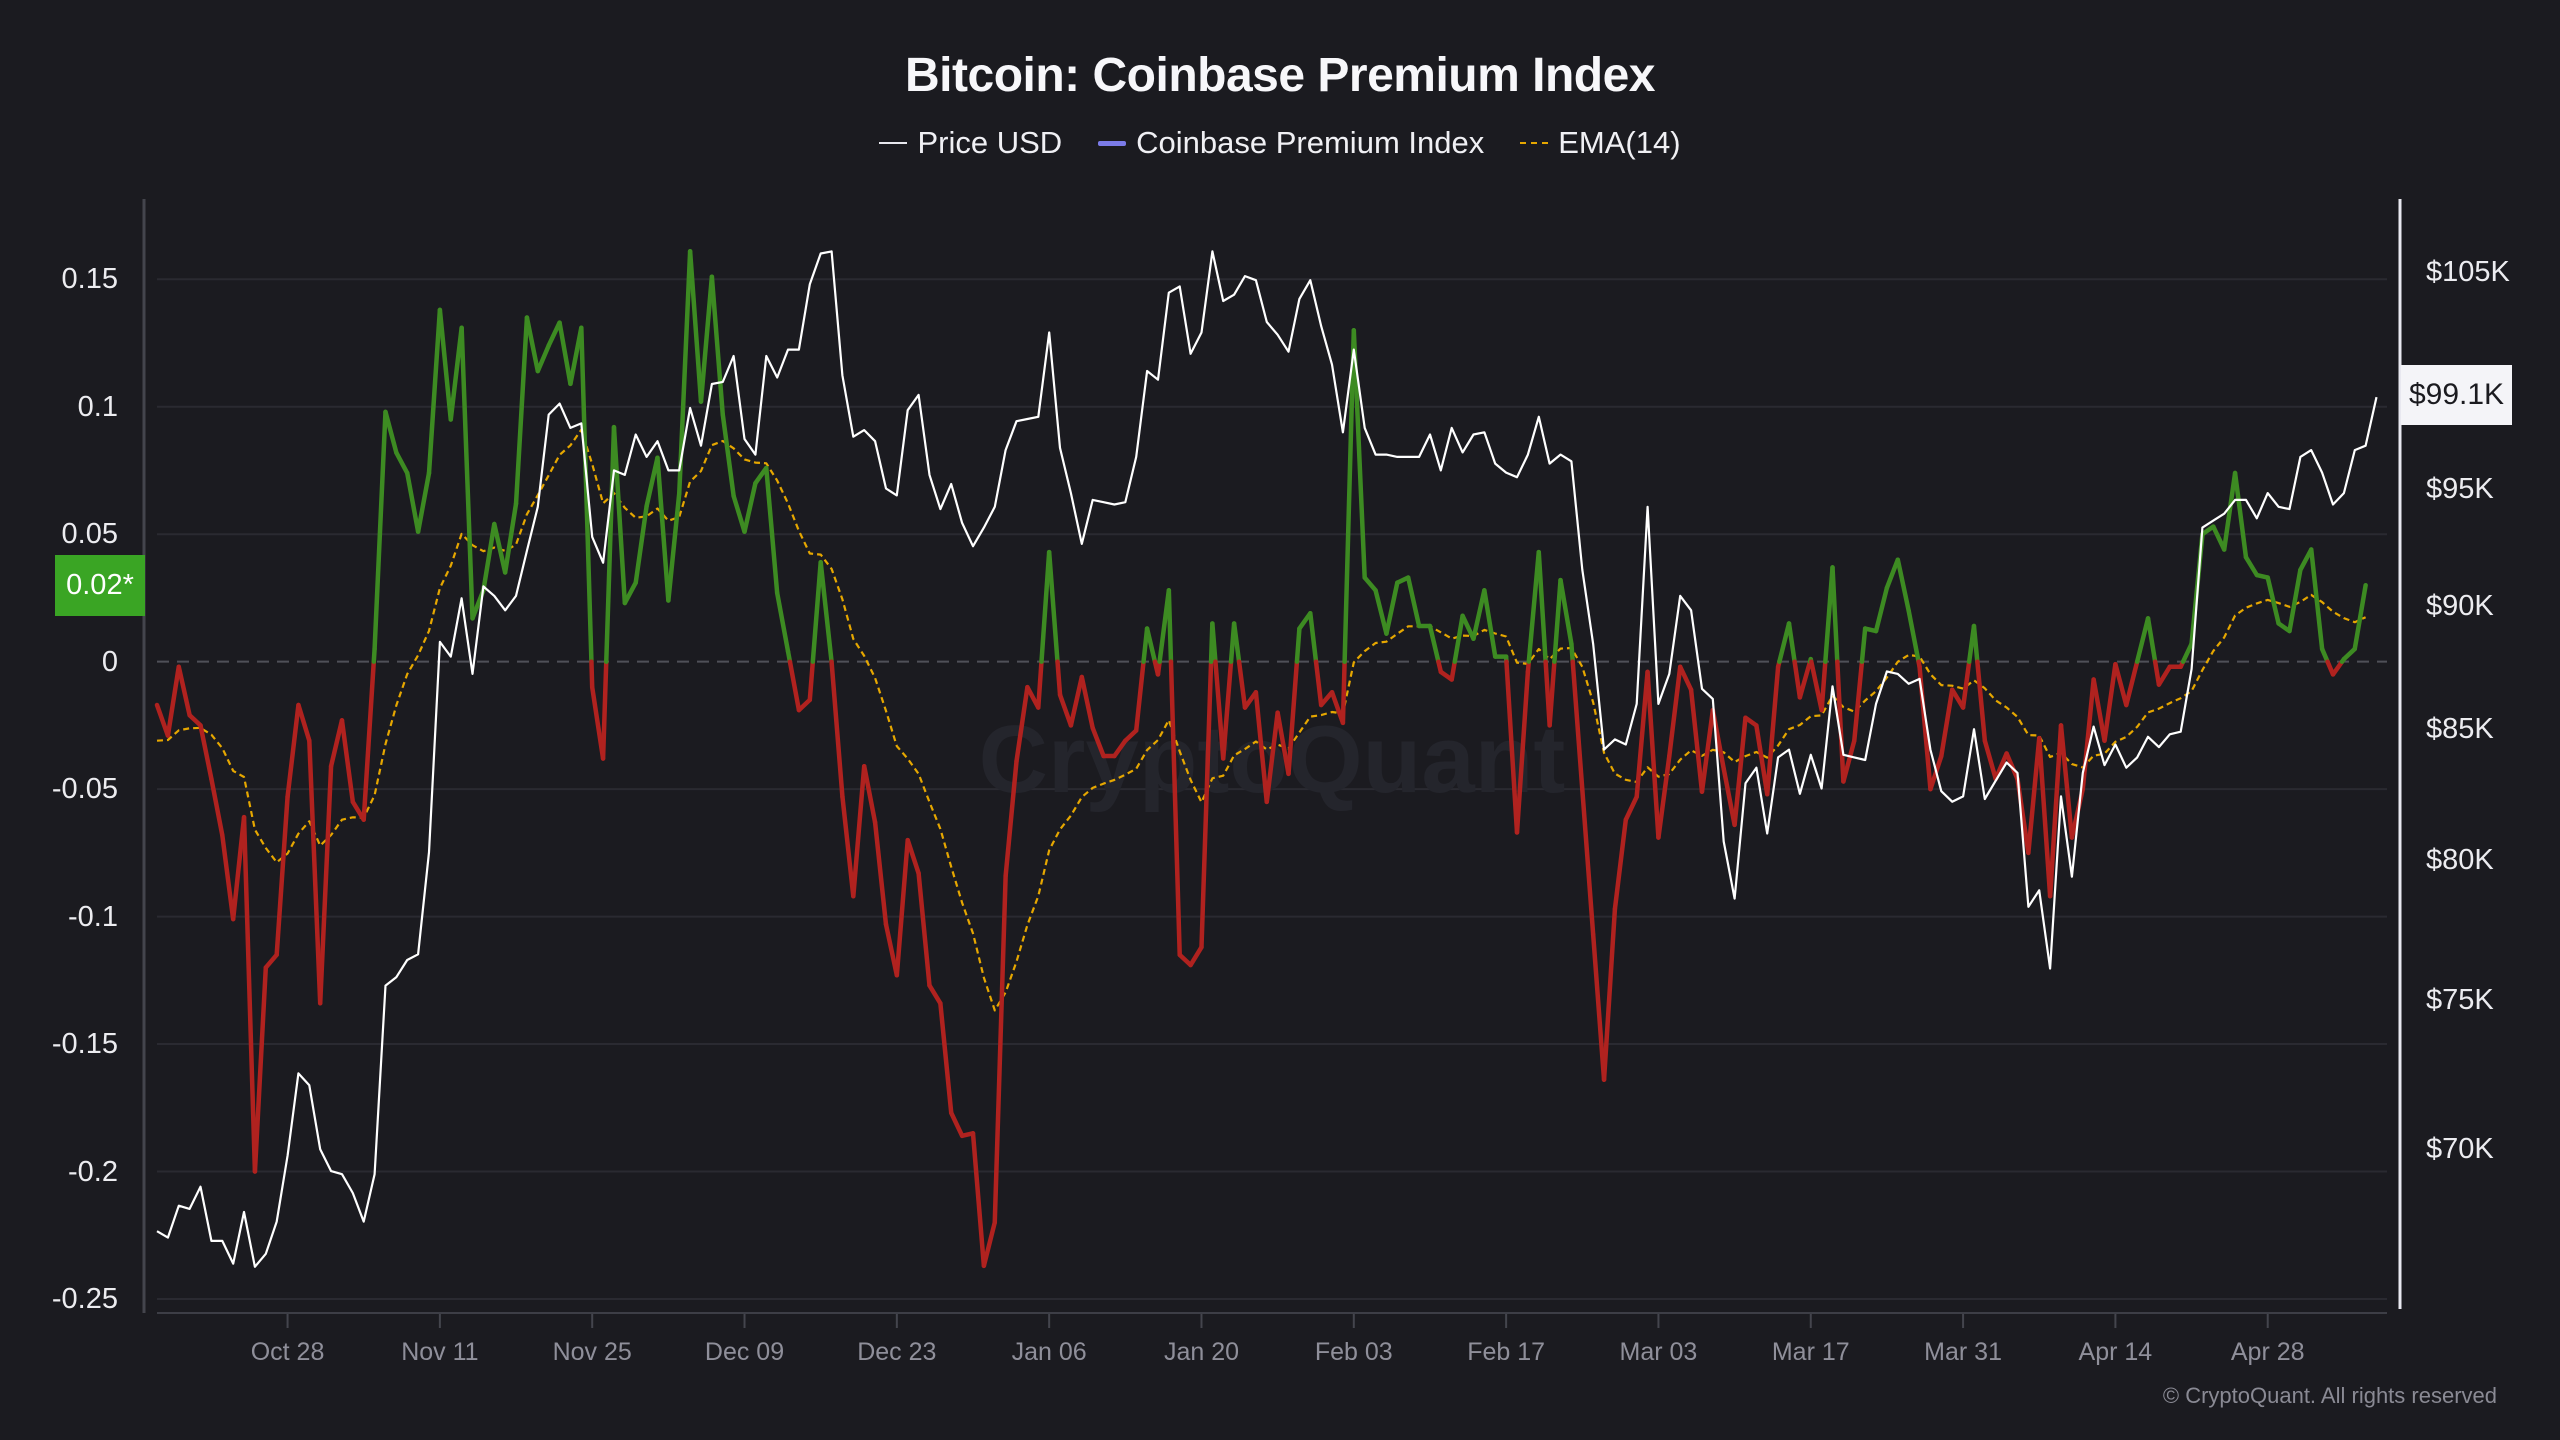 Image resolution: width=2560 pixels, height=1440 pixels. What do you see at coordinates (97, 406) in the screenshot?
I see `left-axis-tick-label: 0.1` at bounding box center [97, 406].